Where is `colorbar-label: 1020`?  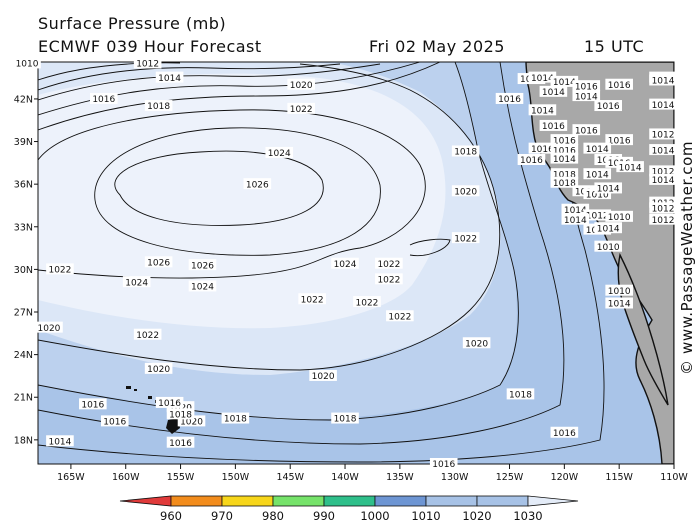 colorbar-label: 1020 is located at coordinates (476, 516).